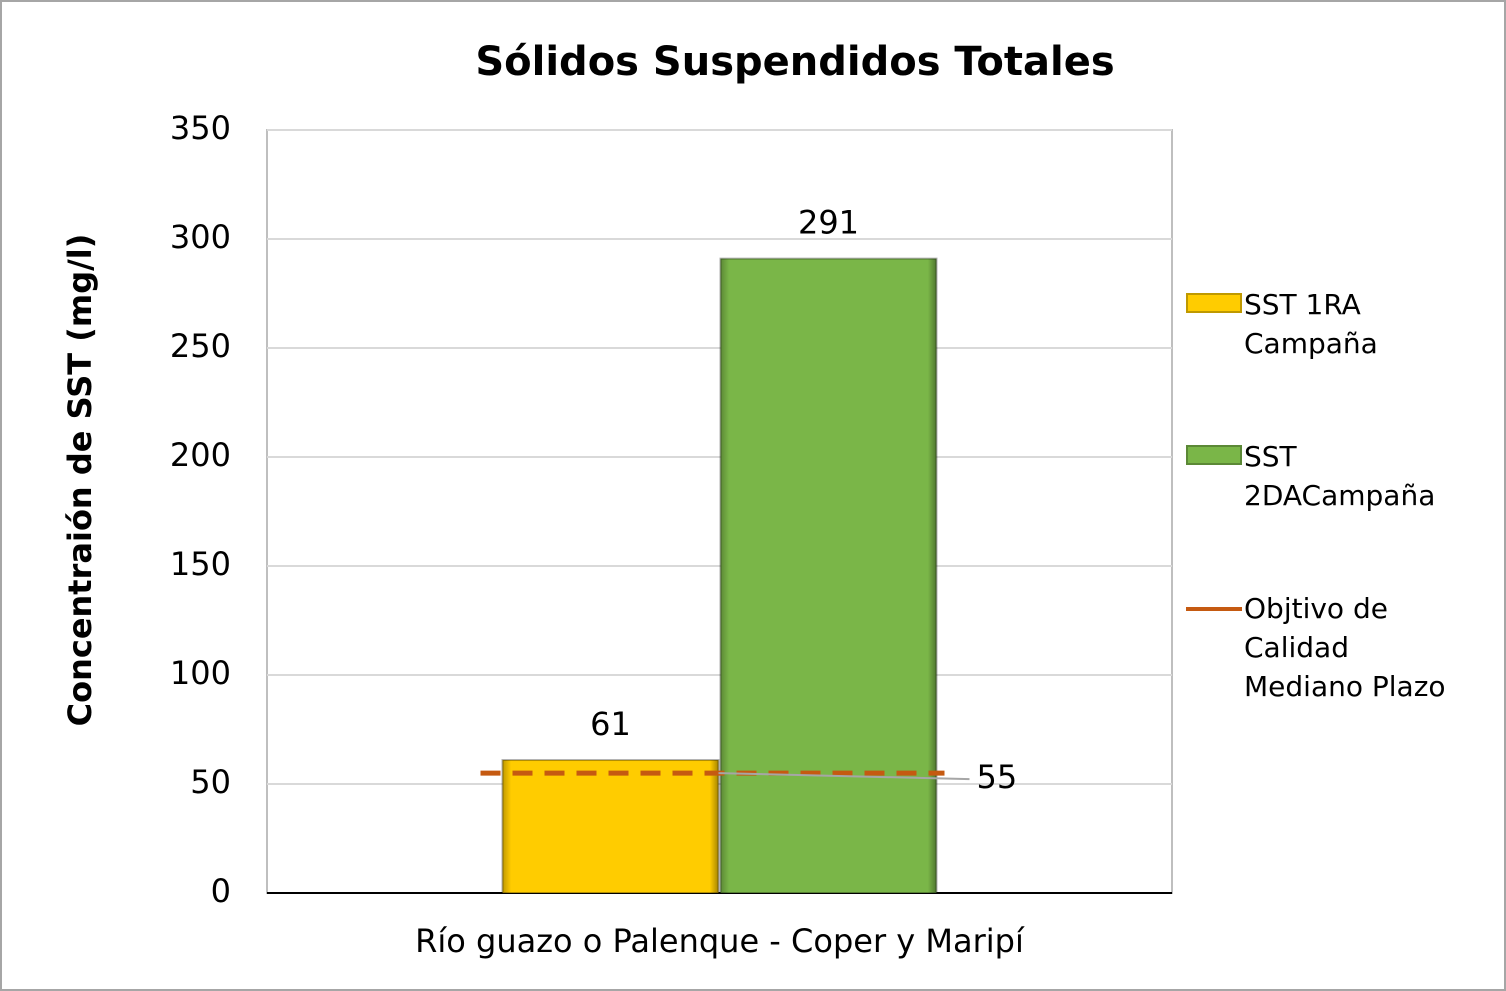 This screenshot has height=991, width=1506. I want to click on y-axis-label: Concentraión de SST (mg/l), so click(80, 480).